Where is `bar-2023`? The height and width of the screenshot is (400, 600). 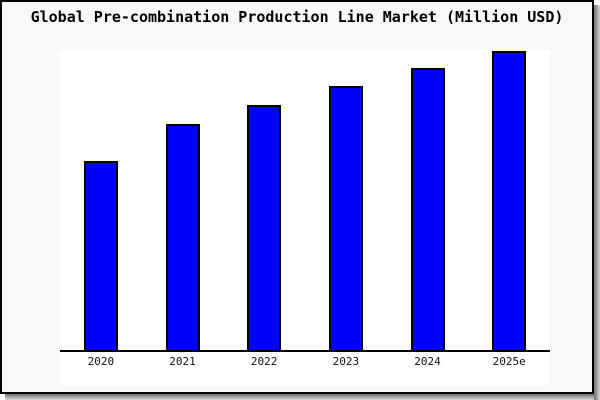 bar-2023 is located at coordinates (345, 218).